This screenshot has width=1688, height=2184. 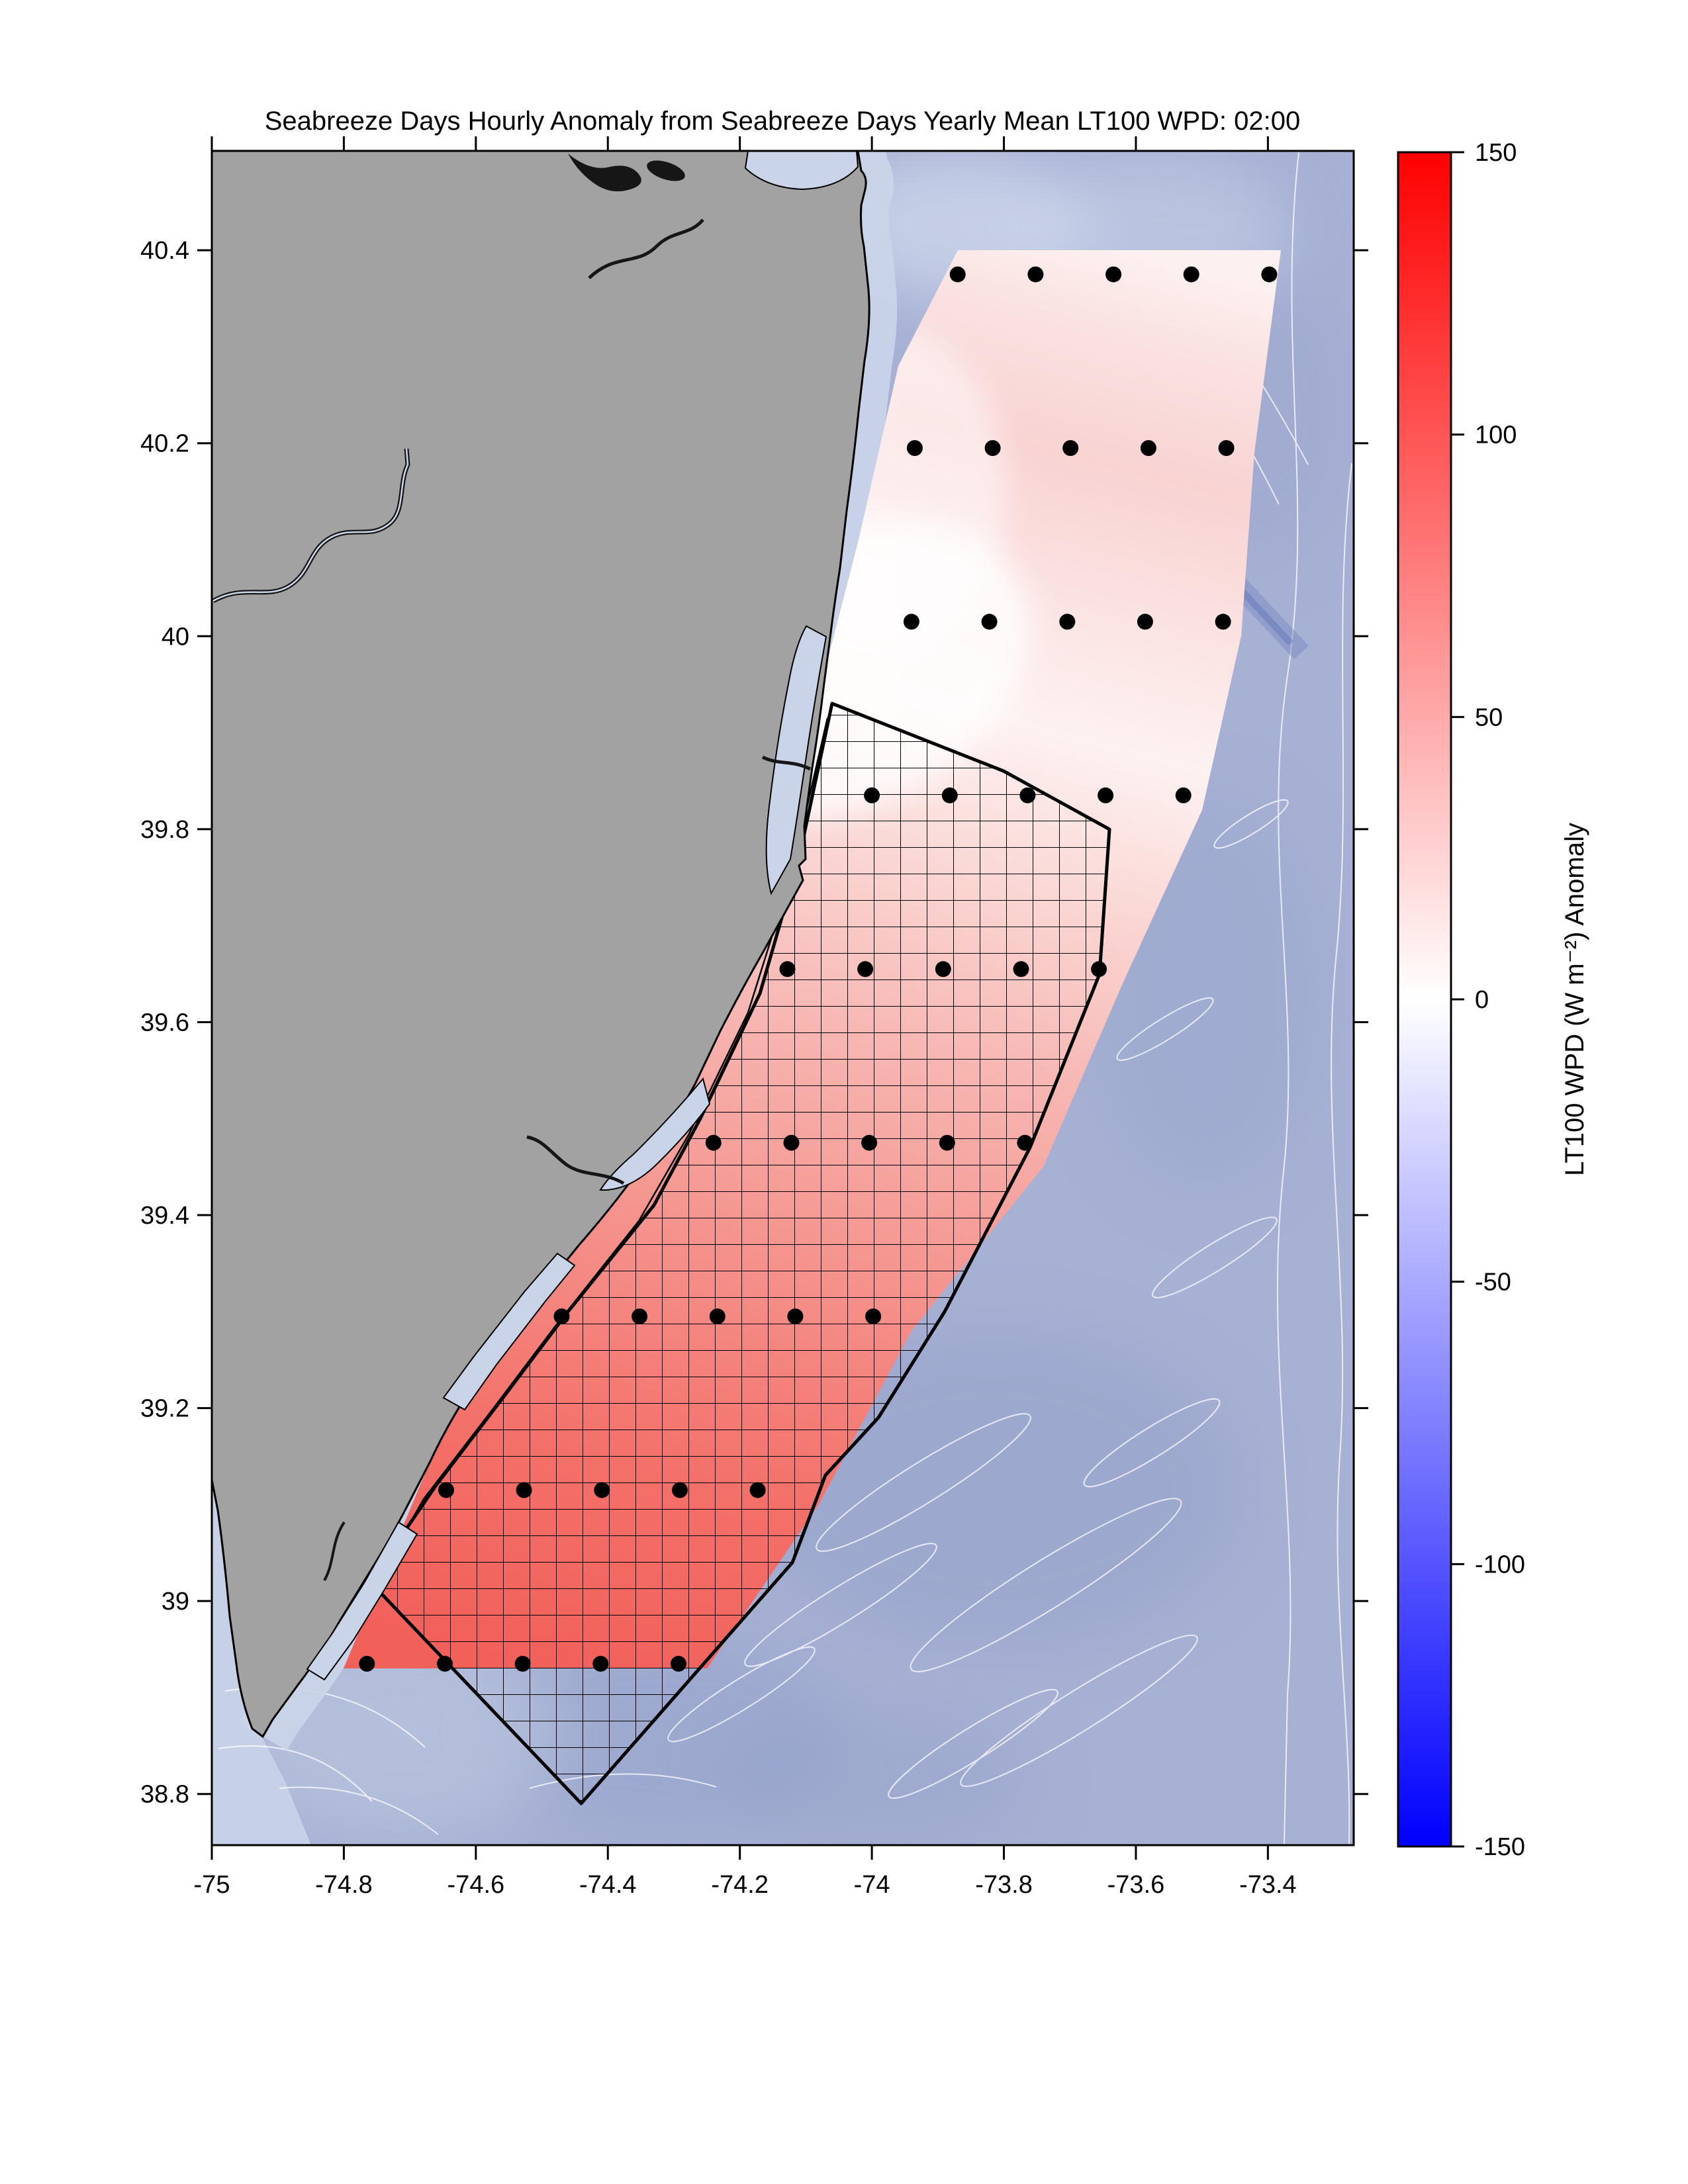 What do you see at coordinates (1496, 435) in the screenshot?
I see `colorbar-tick-label: 100` at bounding box center [1496, 435].